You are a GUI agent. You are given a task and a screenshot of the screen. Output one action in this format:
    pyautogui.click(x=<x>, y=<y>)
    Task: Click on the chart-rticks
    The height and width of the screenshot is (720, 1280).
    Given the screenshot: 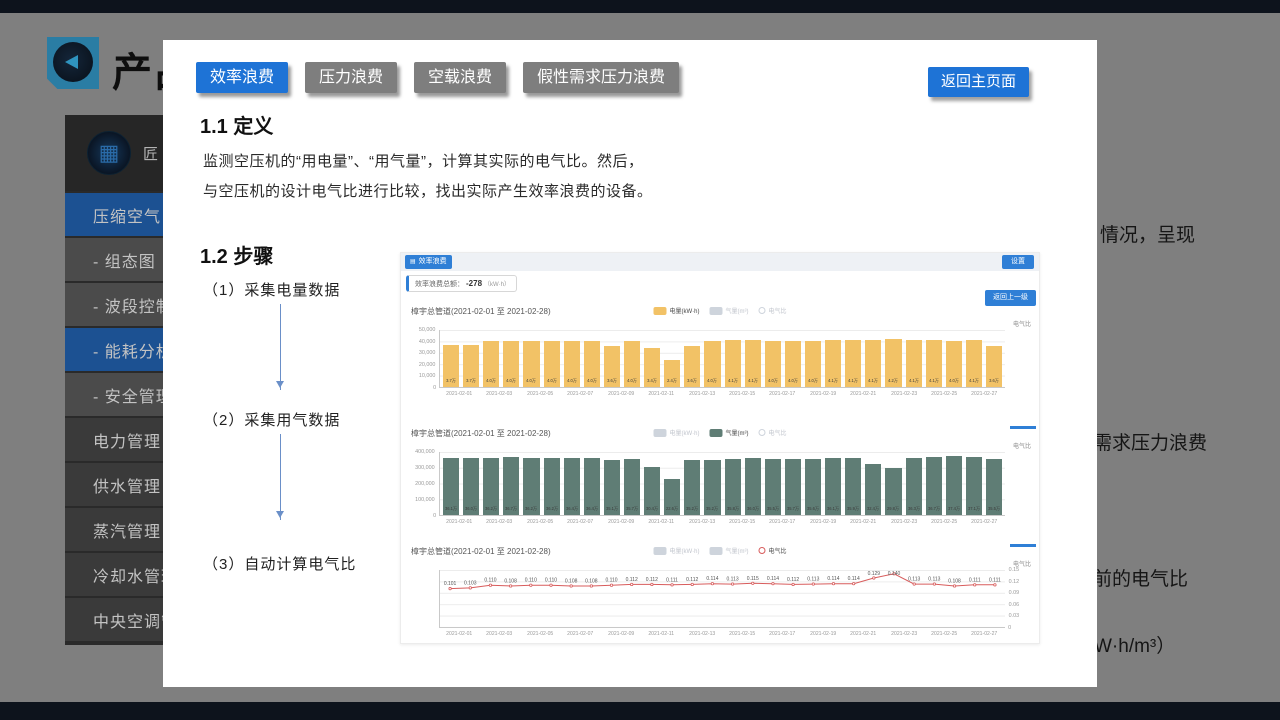 What is the action you would take?
    pyautogui.click(x=1020, y=484)
    